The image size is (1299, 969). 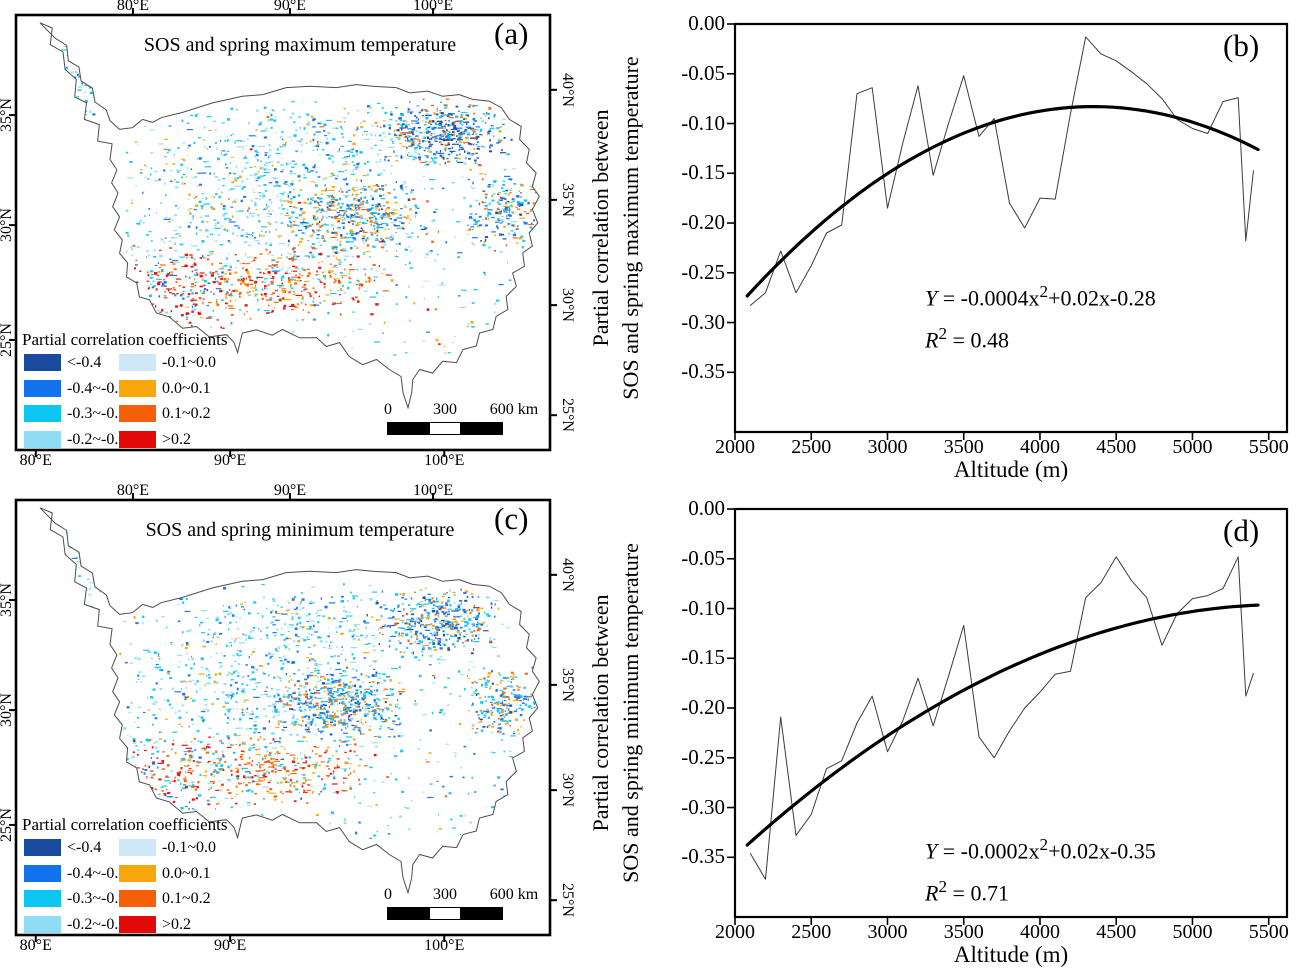 I want to click on equation-exponent: 2, so click(x=1044, y=291).